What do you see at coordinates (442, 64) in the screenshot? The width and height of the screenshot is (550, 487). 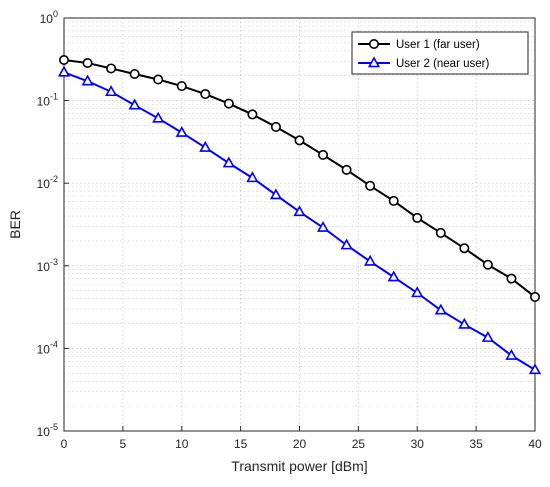 I see `legend-label: User 2 (near user)` at bounding box center [442, 64].